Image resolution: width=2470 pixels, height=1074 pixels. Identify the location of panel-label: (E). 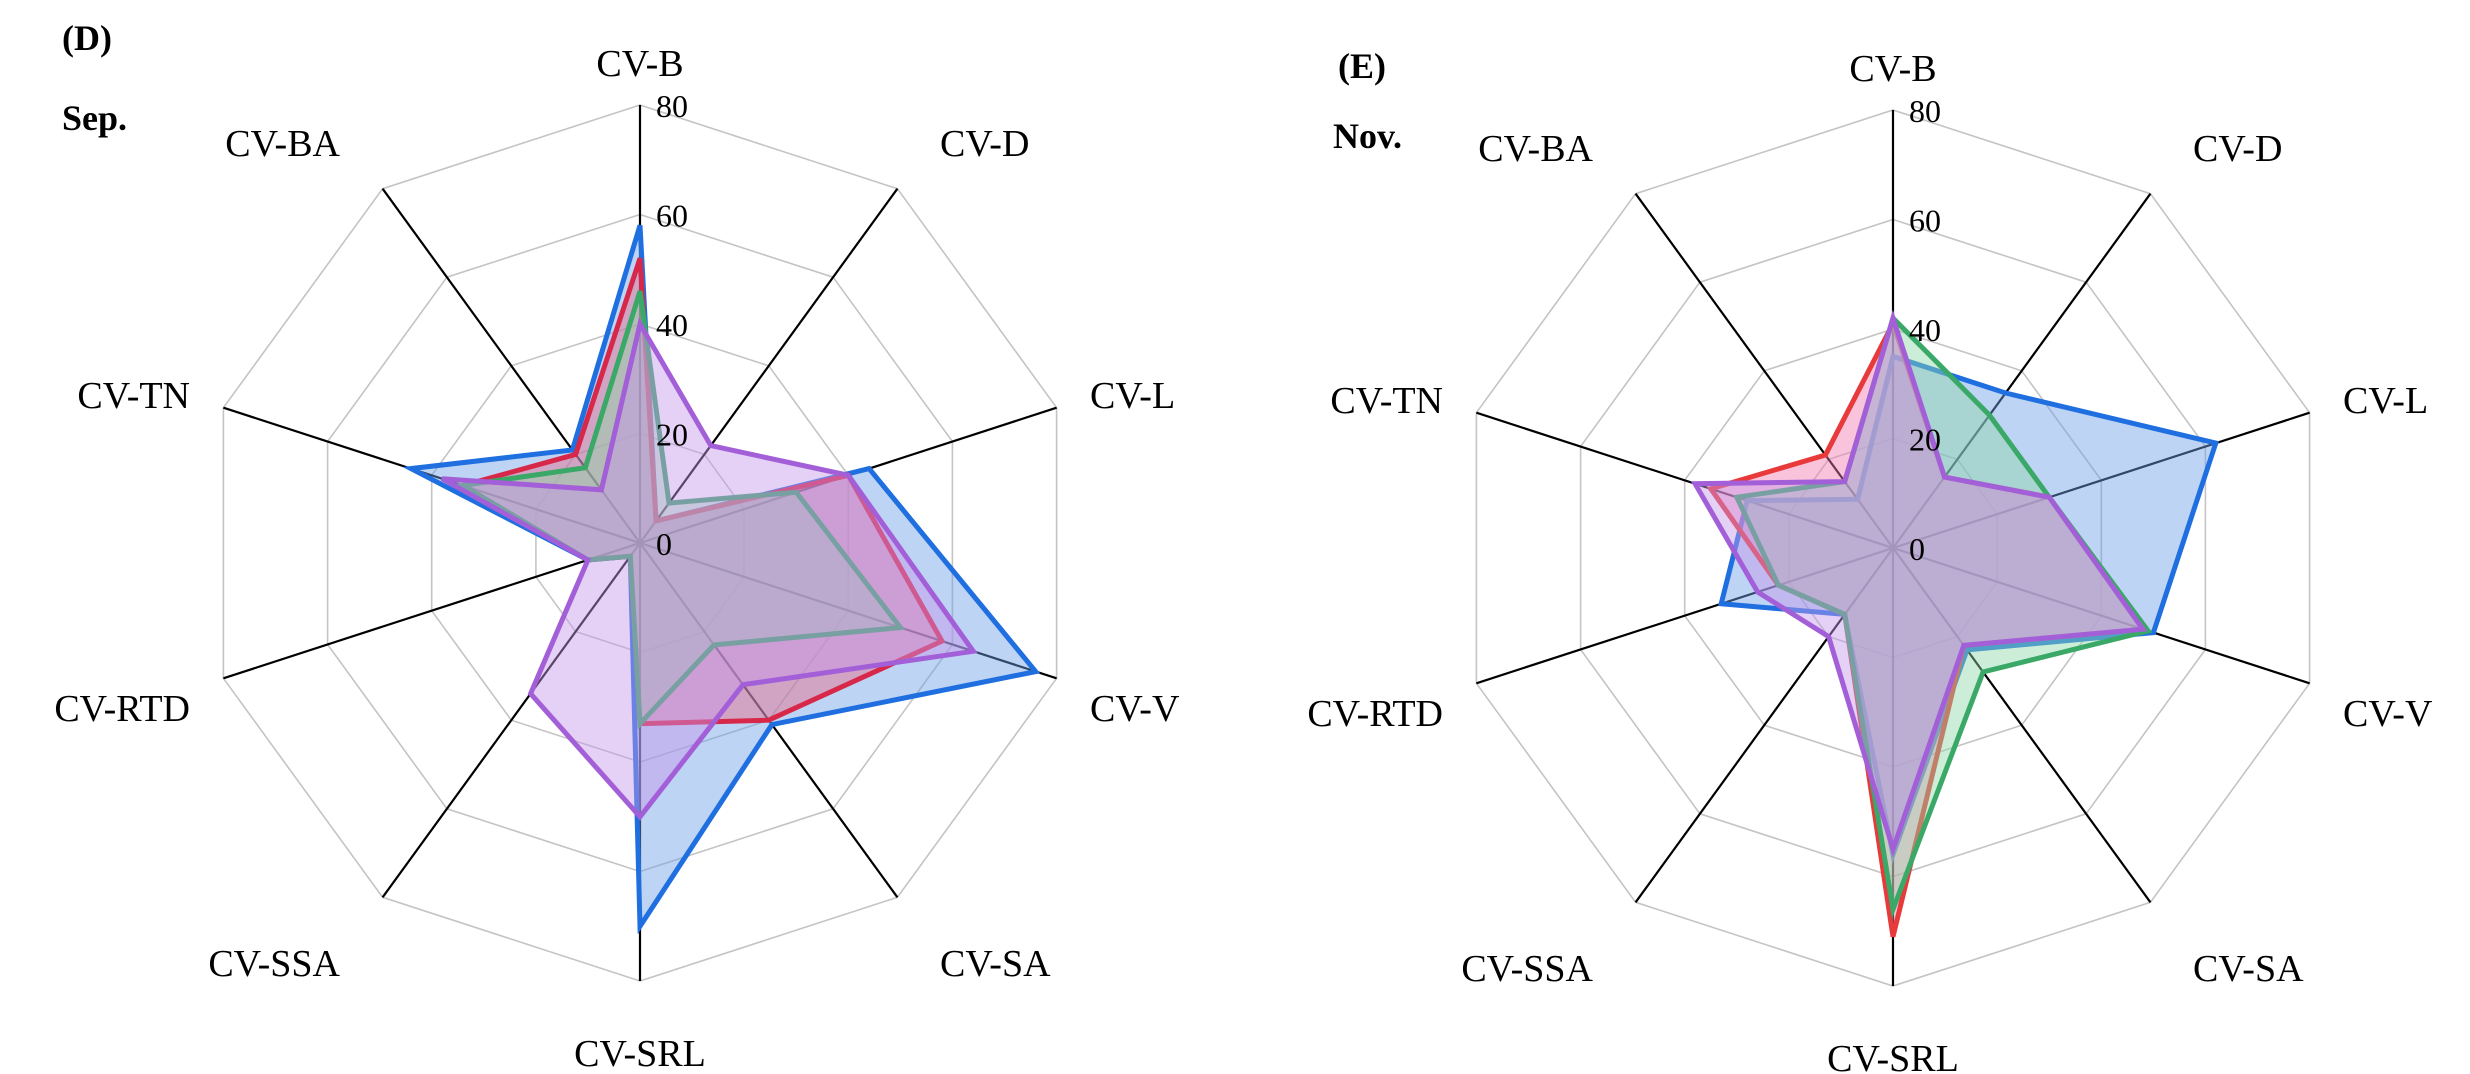
(1362, 66).